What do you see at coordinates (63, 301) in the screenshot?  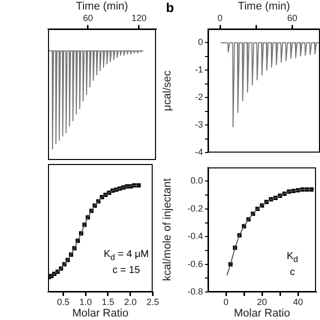 I see `x-tick-label: 0.5` at bounding box center [63, 301].